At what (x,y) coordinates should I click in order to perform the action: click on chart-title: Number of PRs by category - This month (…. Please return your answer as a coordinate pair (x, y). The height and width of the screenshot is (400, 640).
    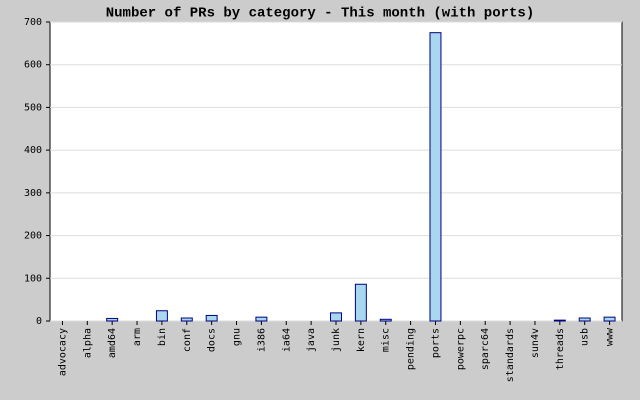
    Looking at the image, I should click on (320, 14).